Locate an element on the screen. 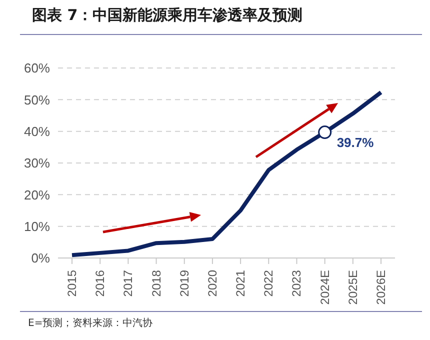  annotation: 39.7% is located at coordinates (355, 142).